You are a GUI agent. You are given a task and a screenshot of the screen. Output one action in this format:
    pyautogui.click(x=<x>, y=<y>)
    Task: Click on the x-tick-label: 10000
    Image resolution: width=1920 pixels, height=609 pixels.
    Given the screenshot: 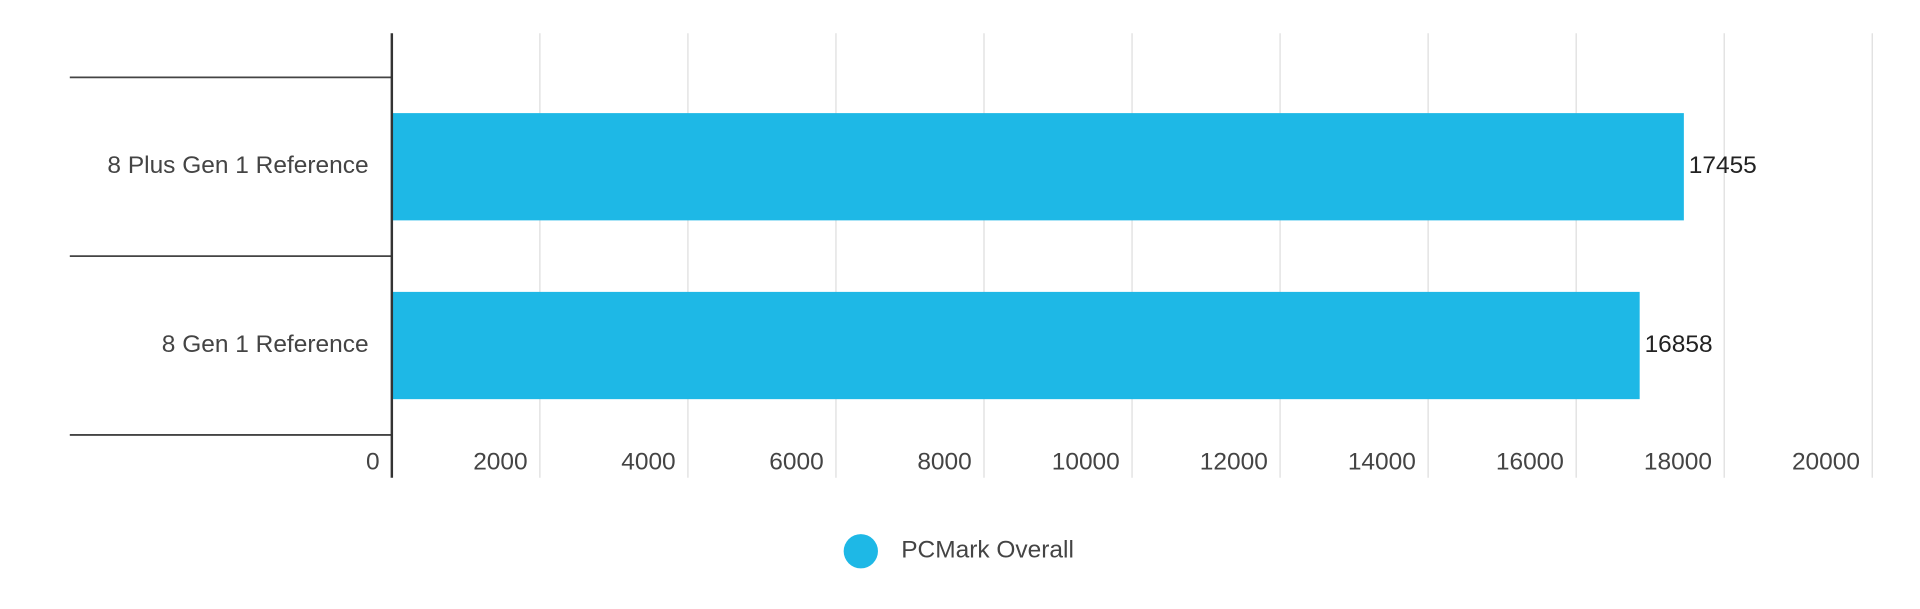 What is the action you would take?
    pyautogui.click(x=1086, y=462)
    